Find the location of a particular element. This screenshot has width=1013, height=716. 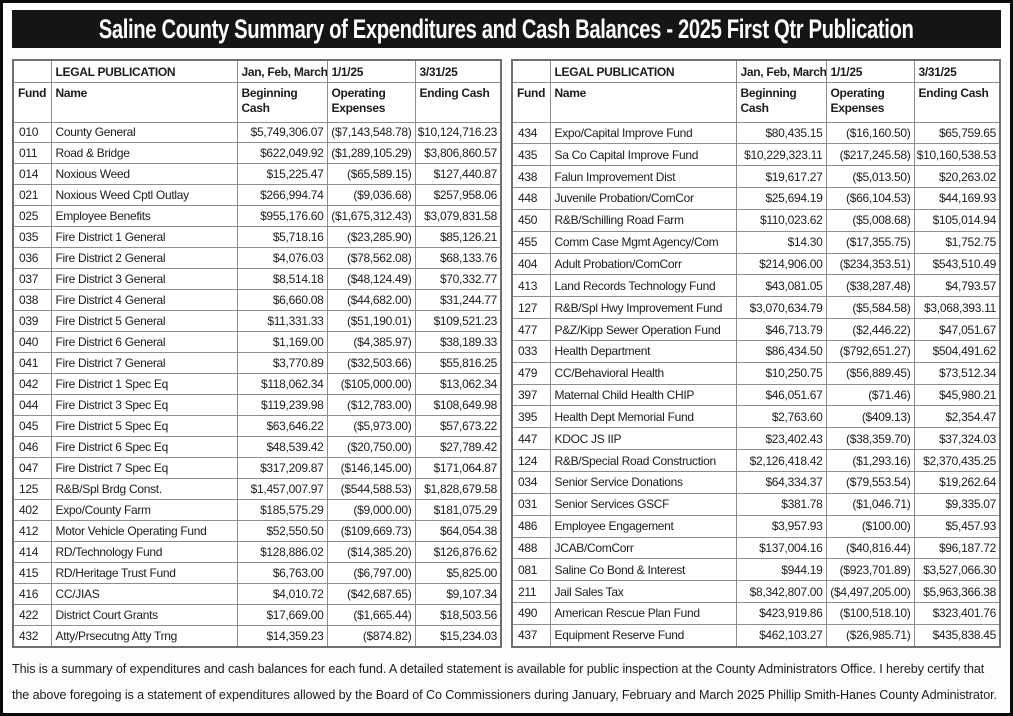

cell-name: Jail Sales Tax is located at coordinates (643, 592).